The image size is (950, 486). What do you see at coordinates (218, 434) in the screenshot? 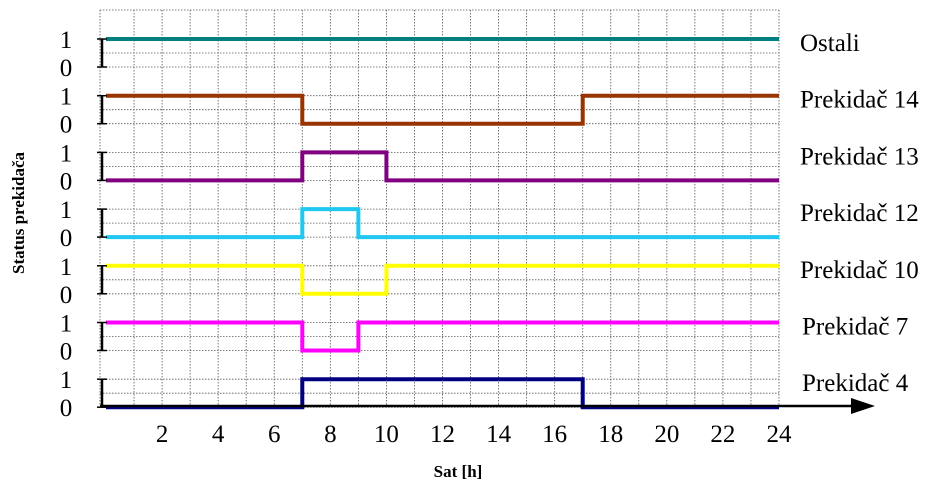
I see `x-tick-label: 4` at bounding box center [218, 434].